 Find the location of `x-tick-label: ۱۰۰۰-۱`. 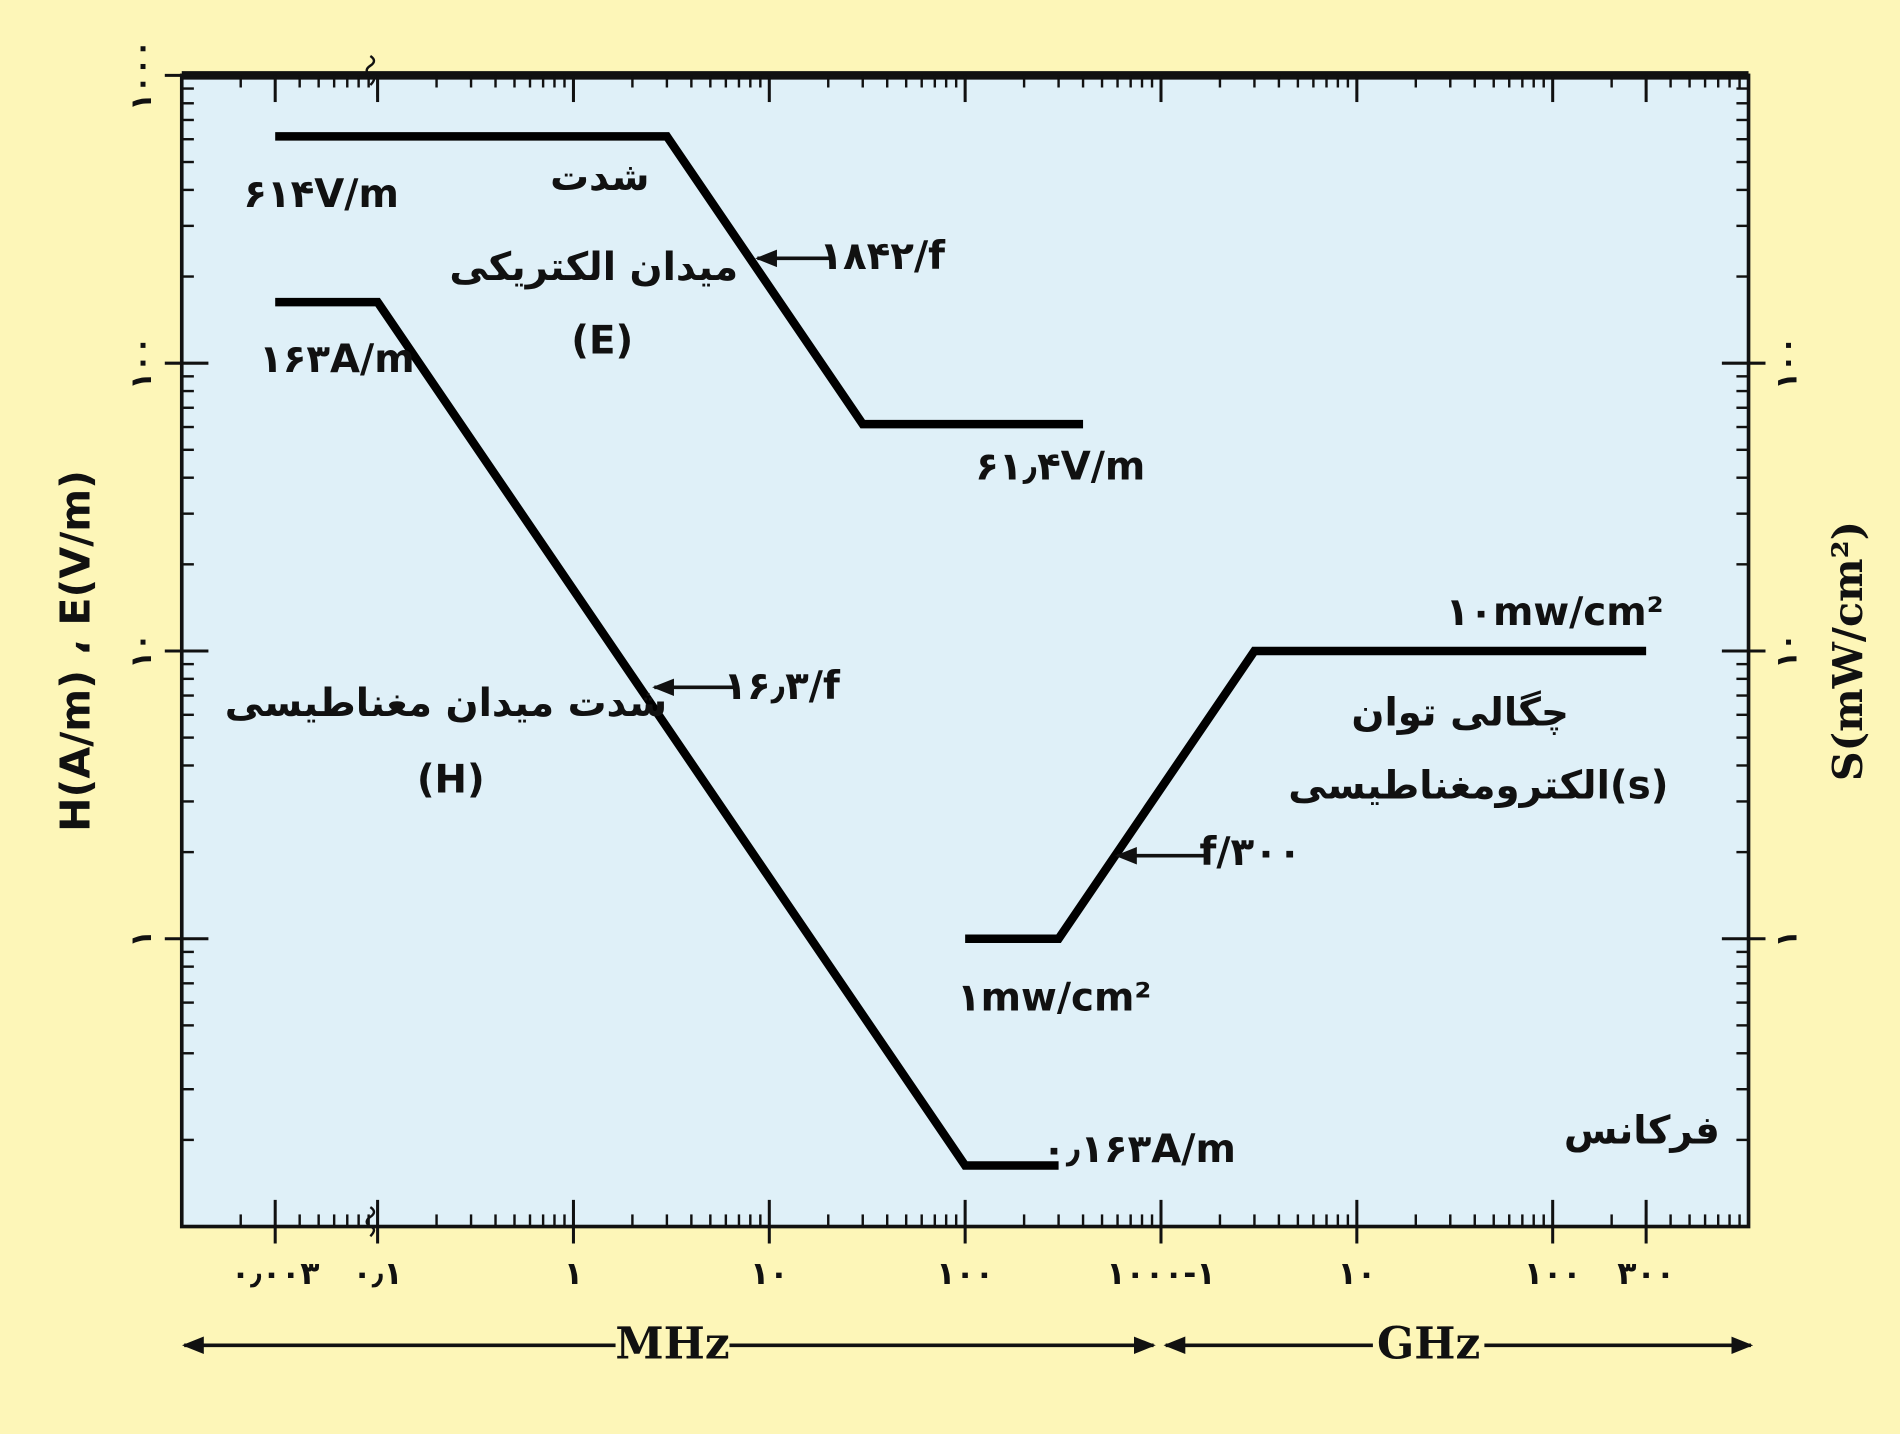

x-tick-label: ۱۰۰۰-۱ is located at coordinates (1160, 1274).